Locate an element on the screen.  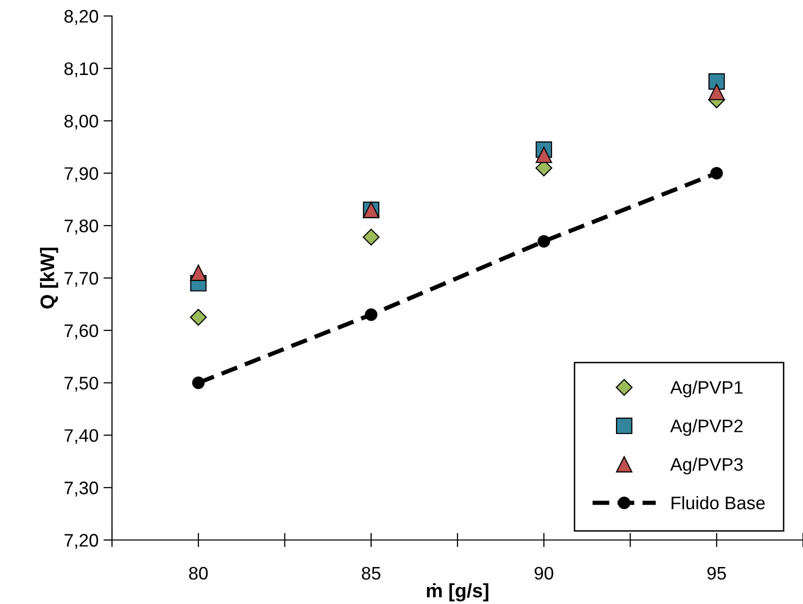
legend-label: Ag/PVP2 is located at coordinates (706, 427).